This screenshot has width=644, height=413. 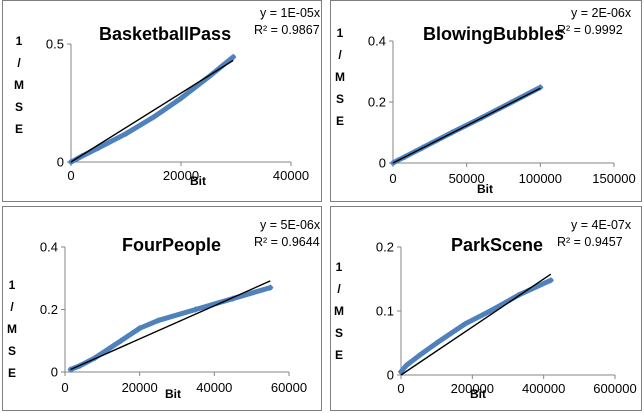 What do you see at coordinates (543, 388) in the screenshot?
I see `x-tick-label: 400000` at bounding box center [543, 388].